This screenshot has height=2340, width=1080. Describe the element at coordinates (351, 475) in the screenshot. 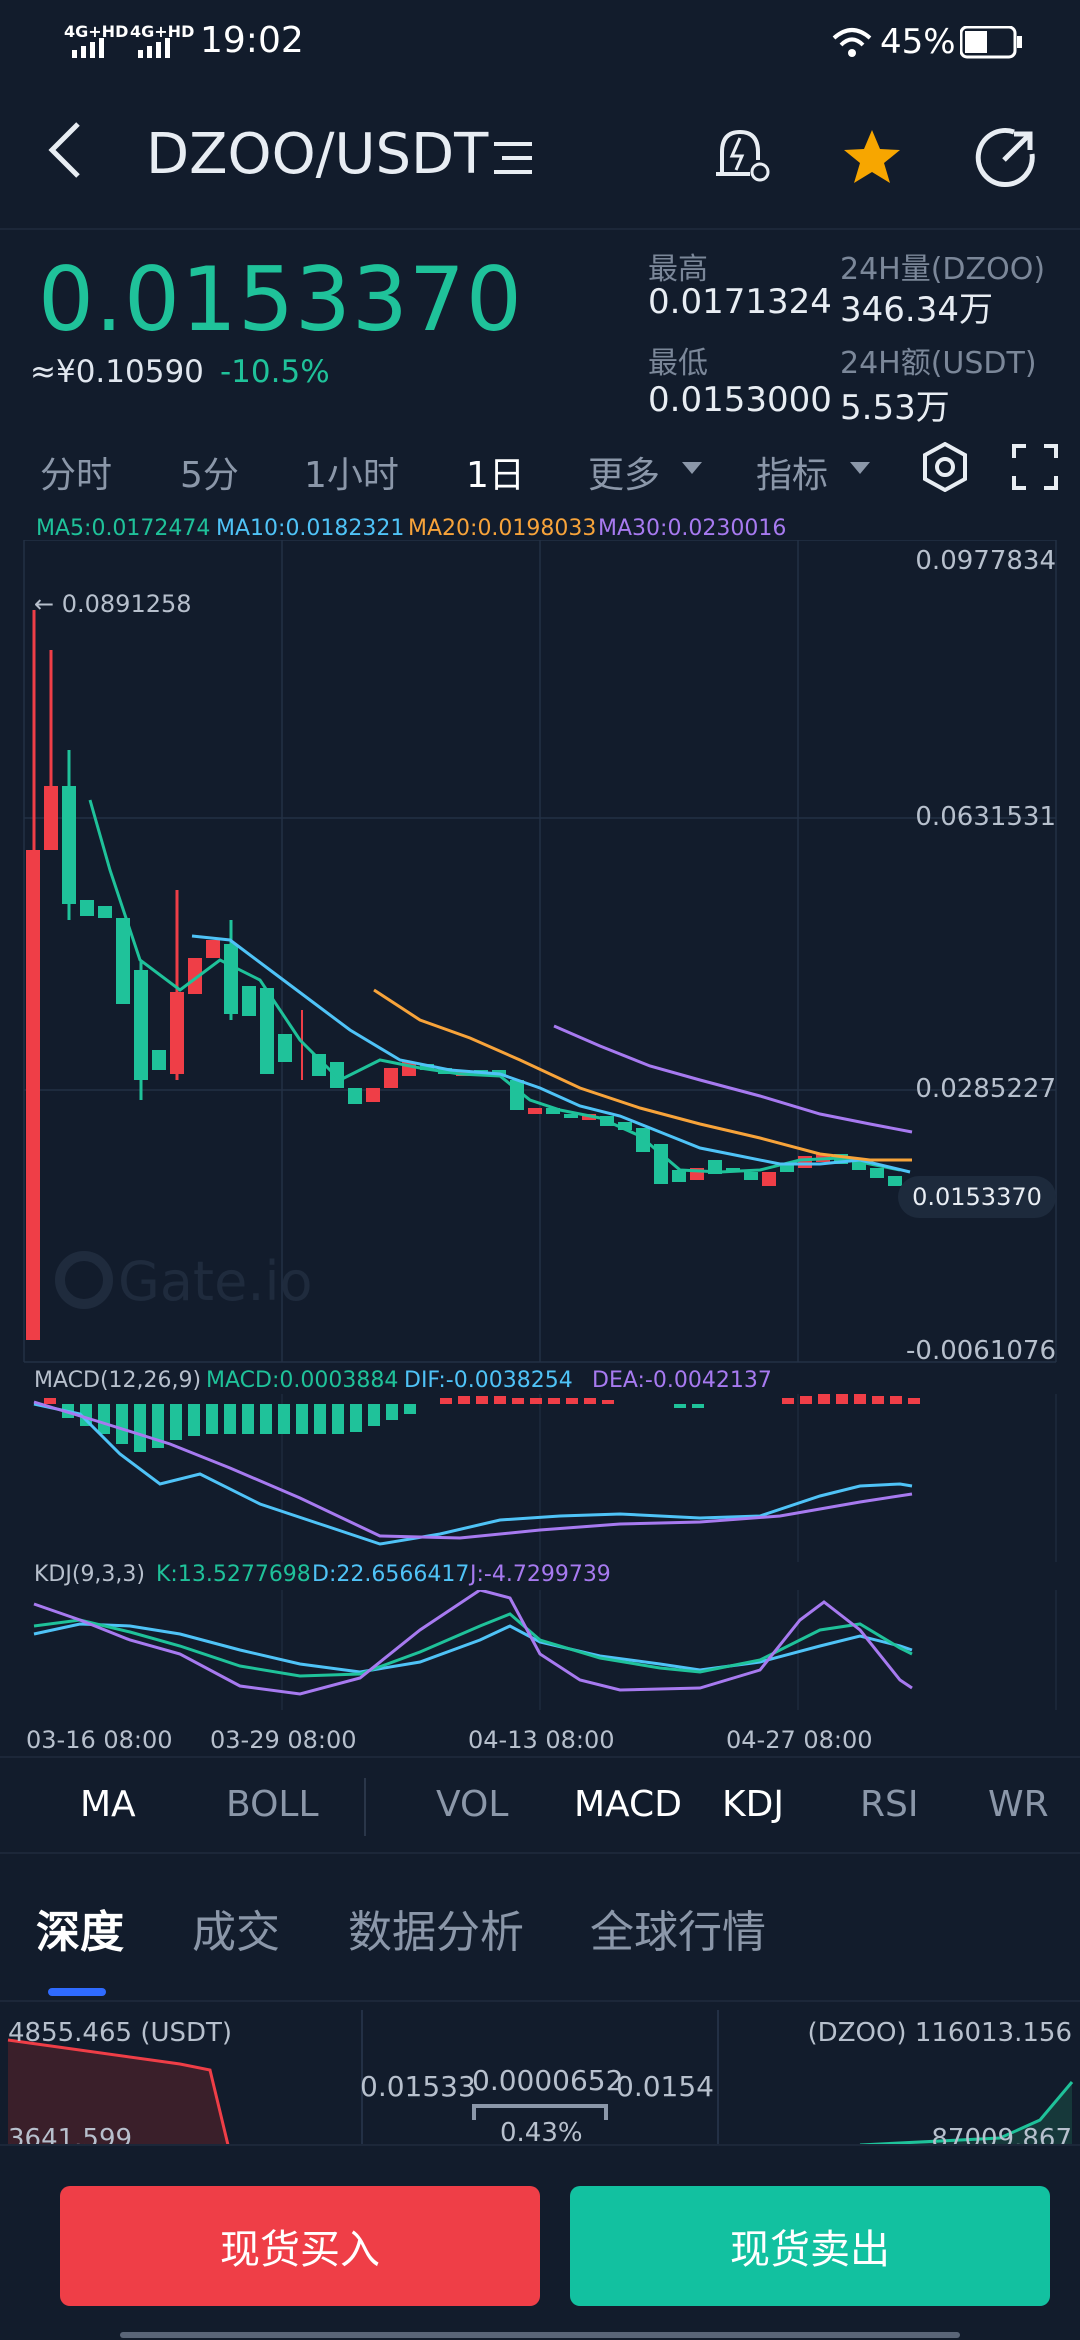

I see `tab-1hour: 1小时` at that location.